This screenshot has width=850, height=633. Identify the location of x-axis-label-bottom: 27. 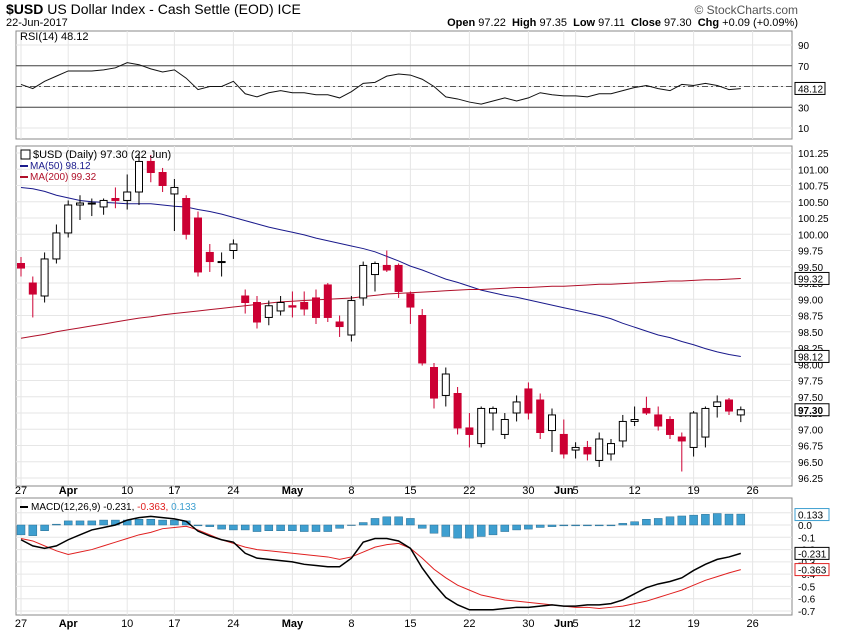
(21, 624).